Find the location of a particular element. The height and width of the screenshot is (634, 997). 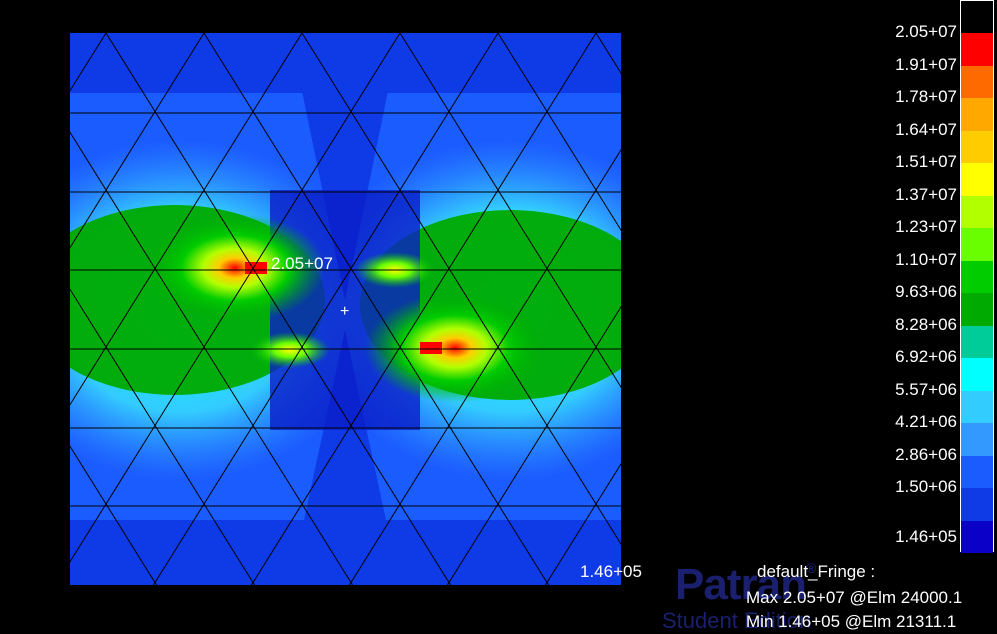

low-stress-x-lower is located at coordinates (345, 457).